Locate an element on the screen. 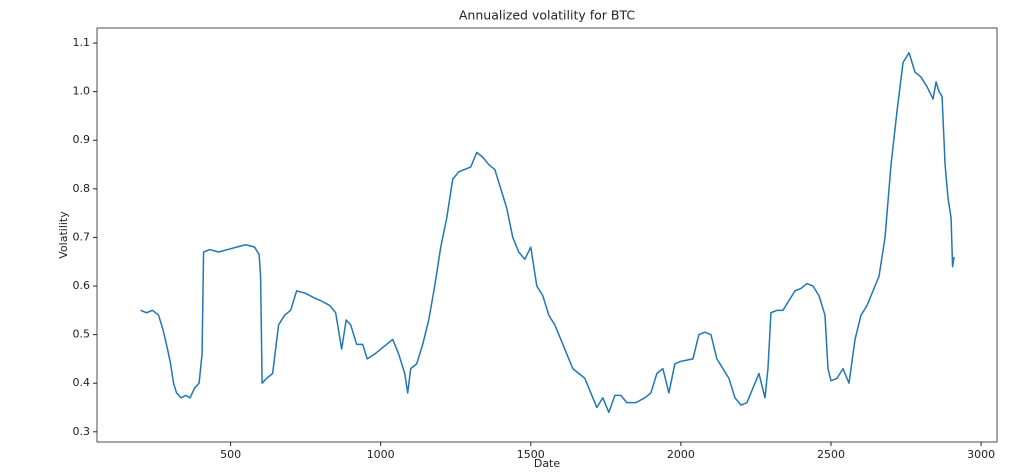 This screenshot has height=474, width=1026. y-tick-label: 1.1 is located at coordinates (82, 42).